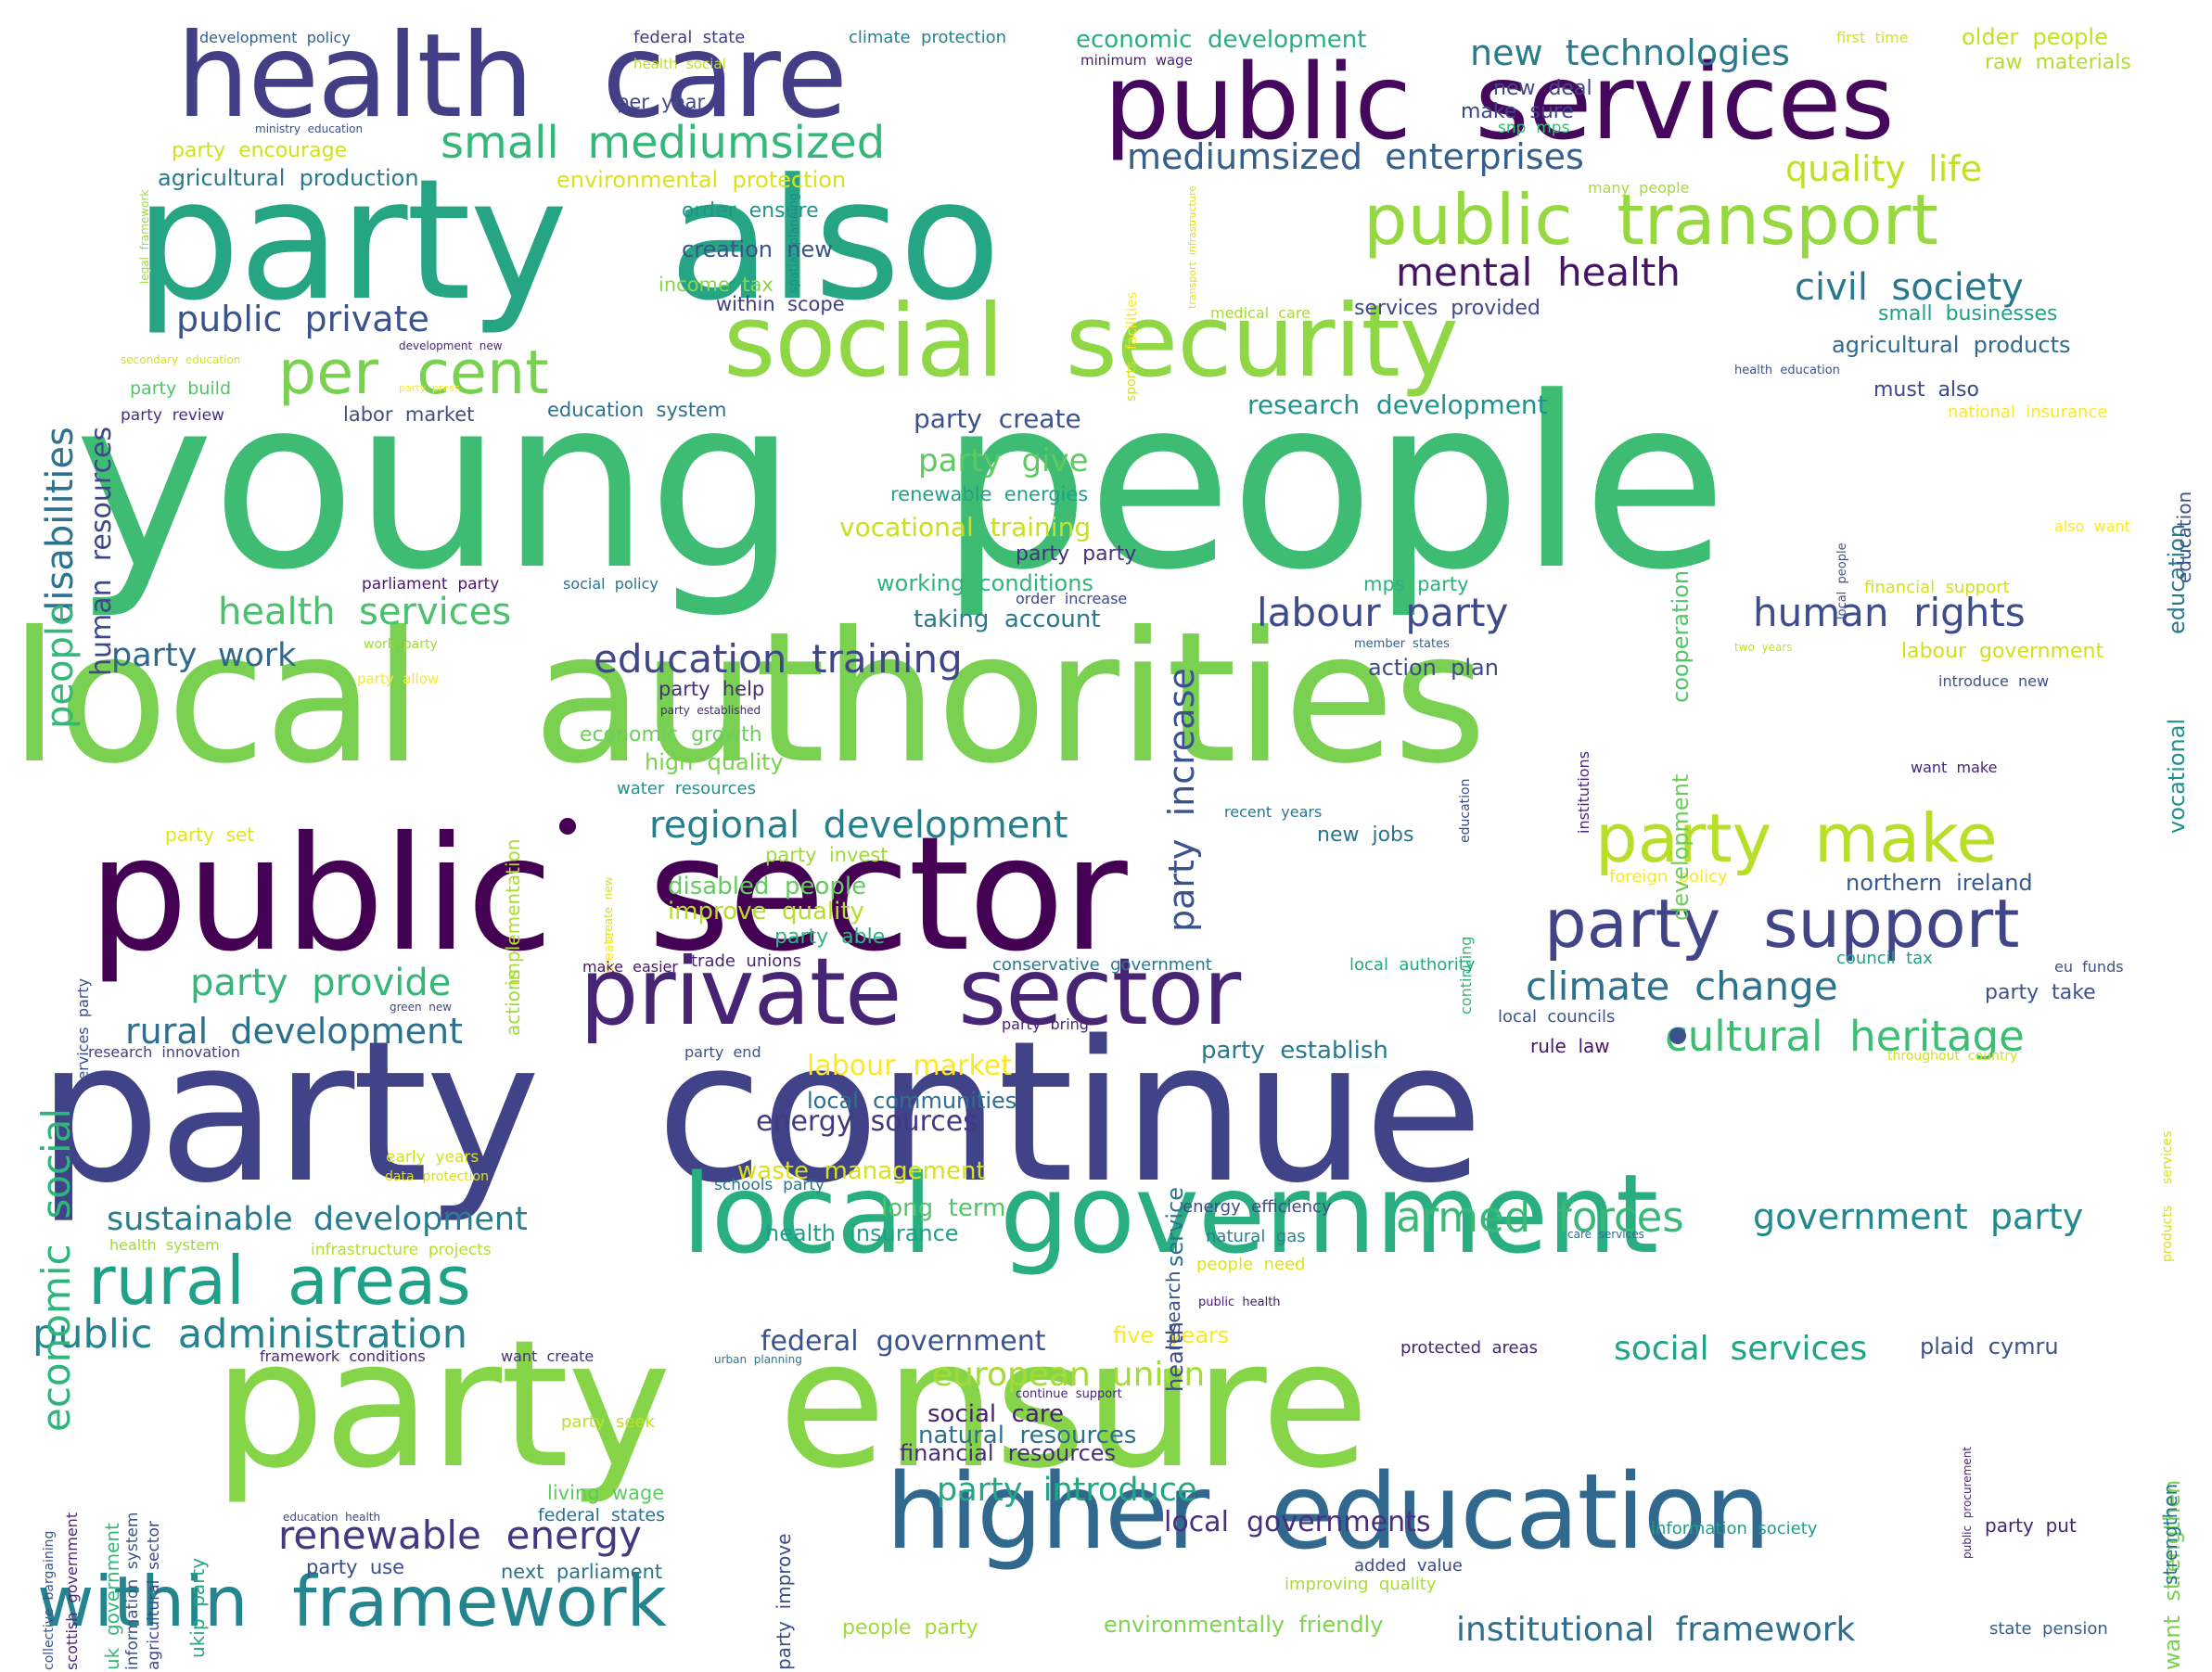 The width and height of the screenshot is (2212, 1672). What do you see at coordinates (1091, 342) in the screenshot?
I see `word: social security` at bounding box center [1091, 342].